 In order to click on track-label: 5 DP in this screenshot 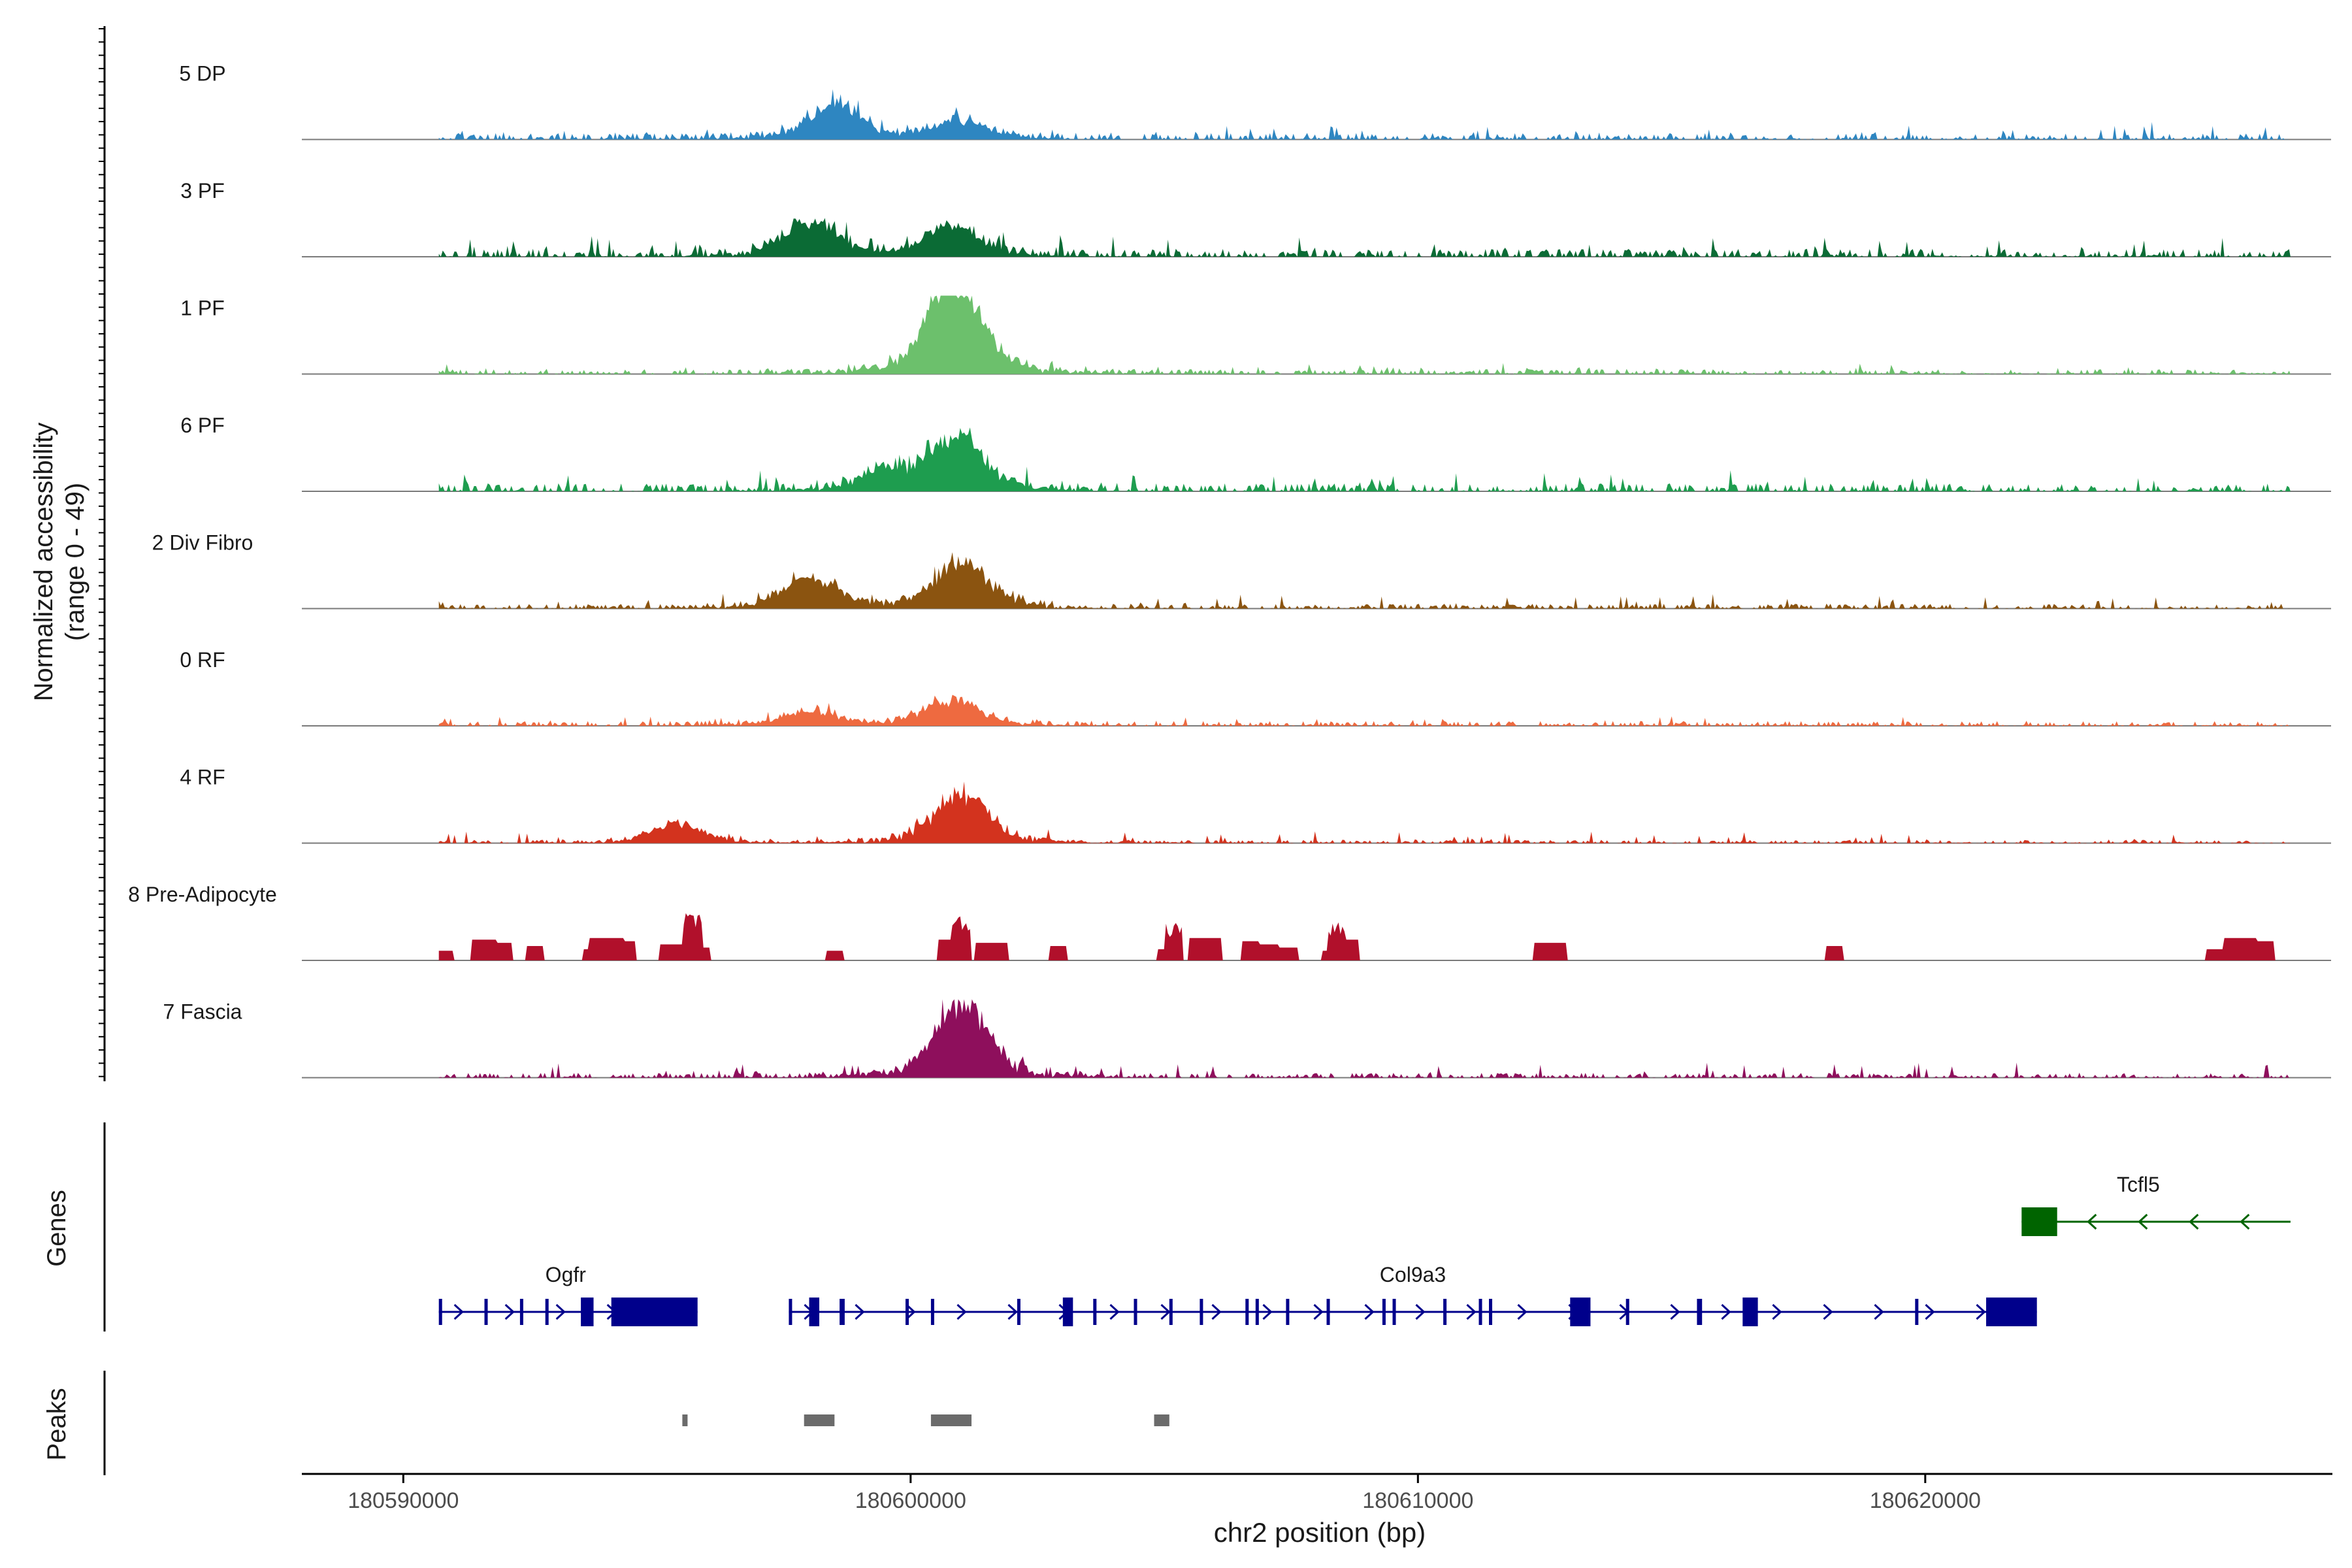, I will do `click(202, 74)`.